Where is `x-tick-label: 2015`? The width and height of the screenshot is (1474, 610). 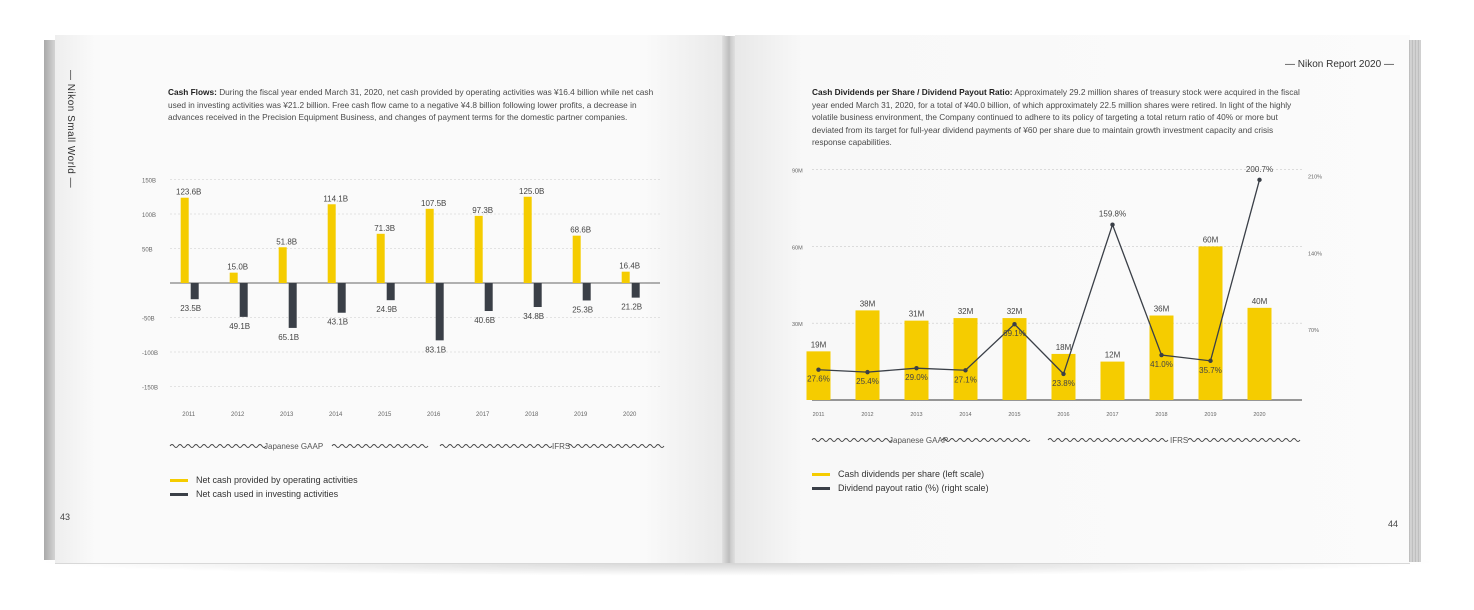 x-tick-label: 2015 is located at coordinates (1014, 415).